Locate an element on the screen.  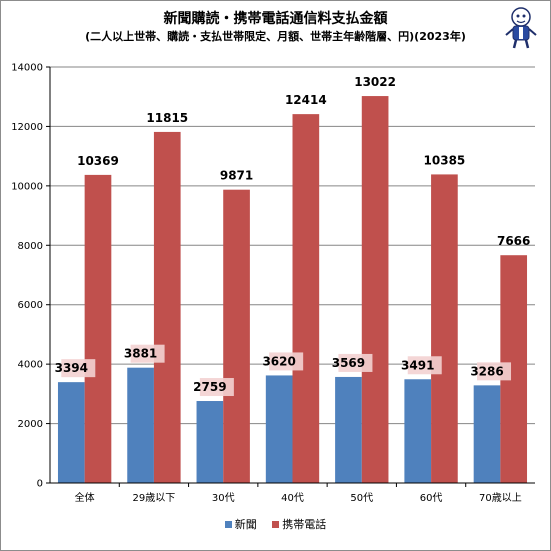
legend-item-mobile: 携帯電話 is located at coordinates (299, 524).